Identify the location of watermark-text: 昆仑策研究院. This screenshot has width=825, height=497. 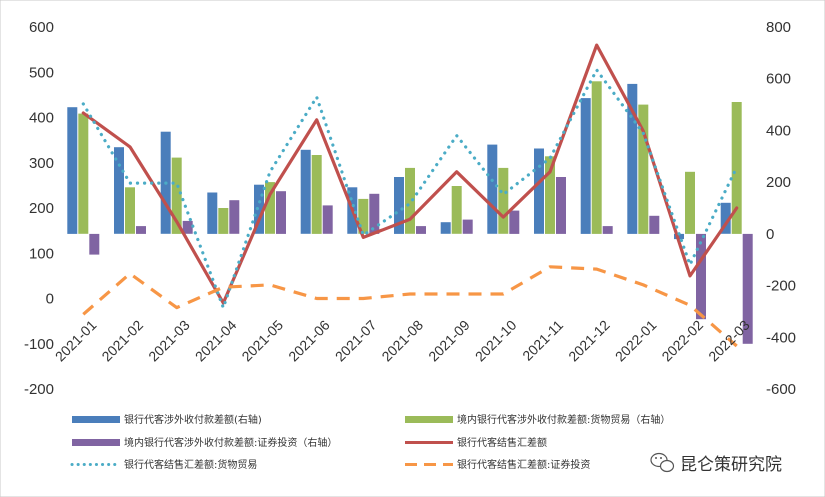
(731, 465).